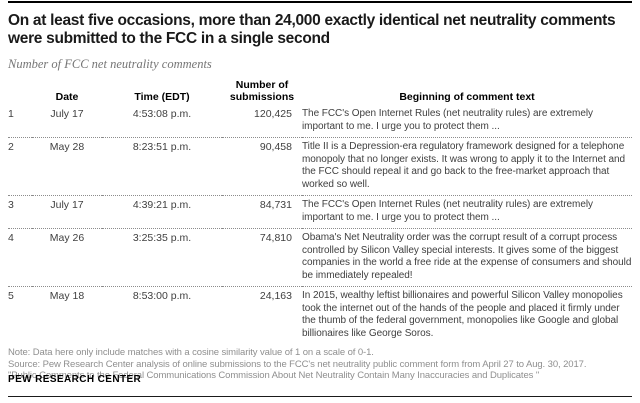  Describe the element at coordinates (20, 92) in the screenshot. I see `rank-column-header` at that location.